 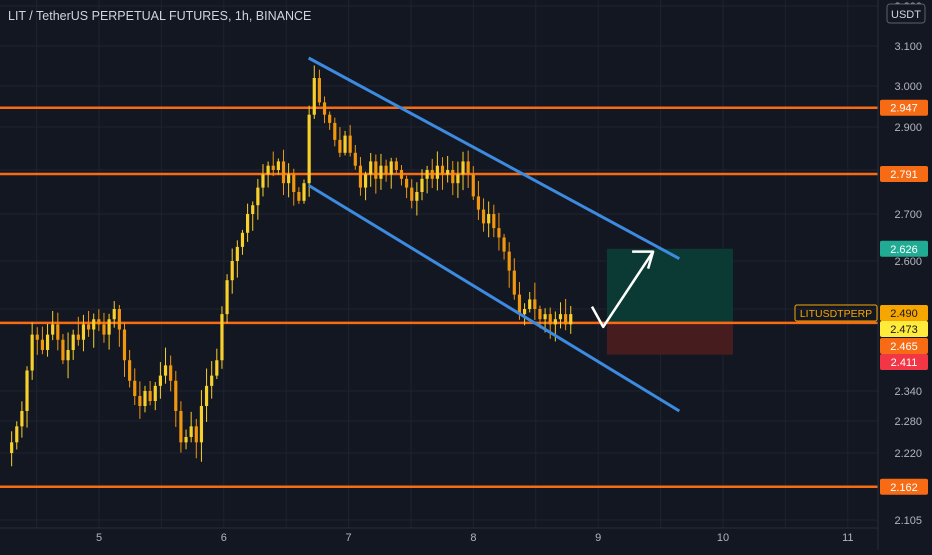 What do you see at coordinates (908, 128) in the screenshot?
I see `y-tick-label: 2.900` at bounding box center [908, 128].